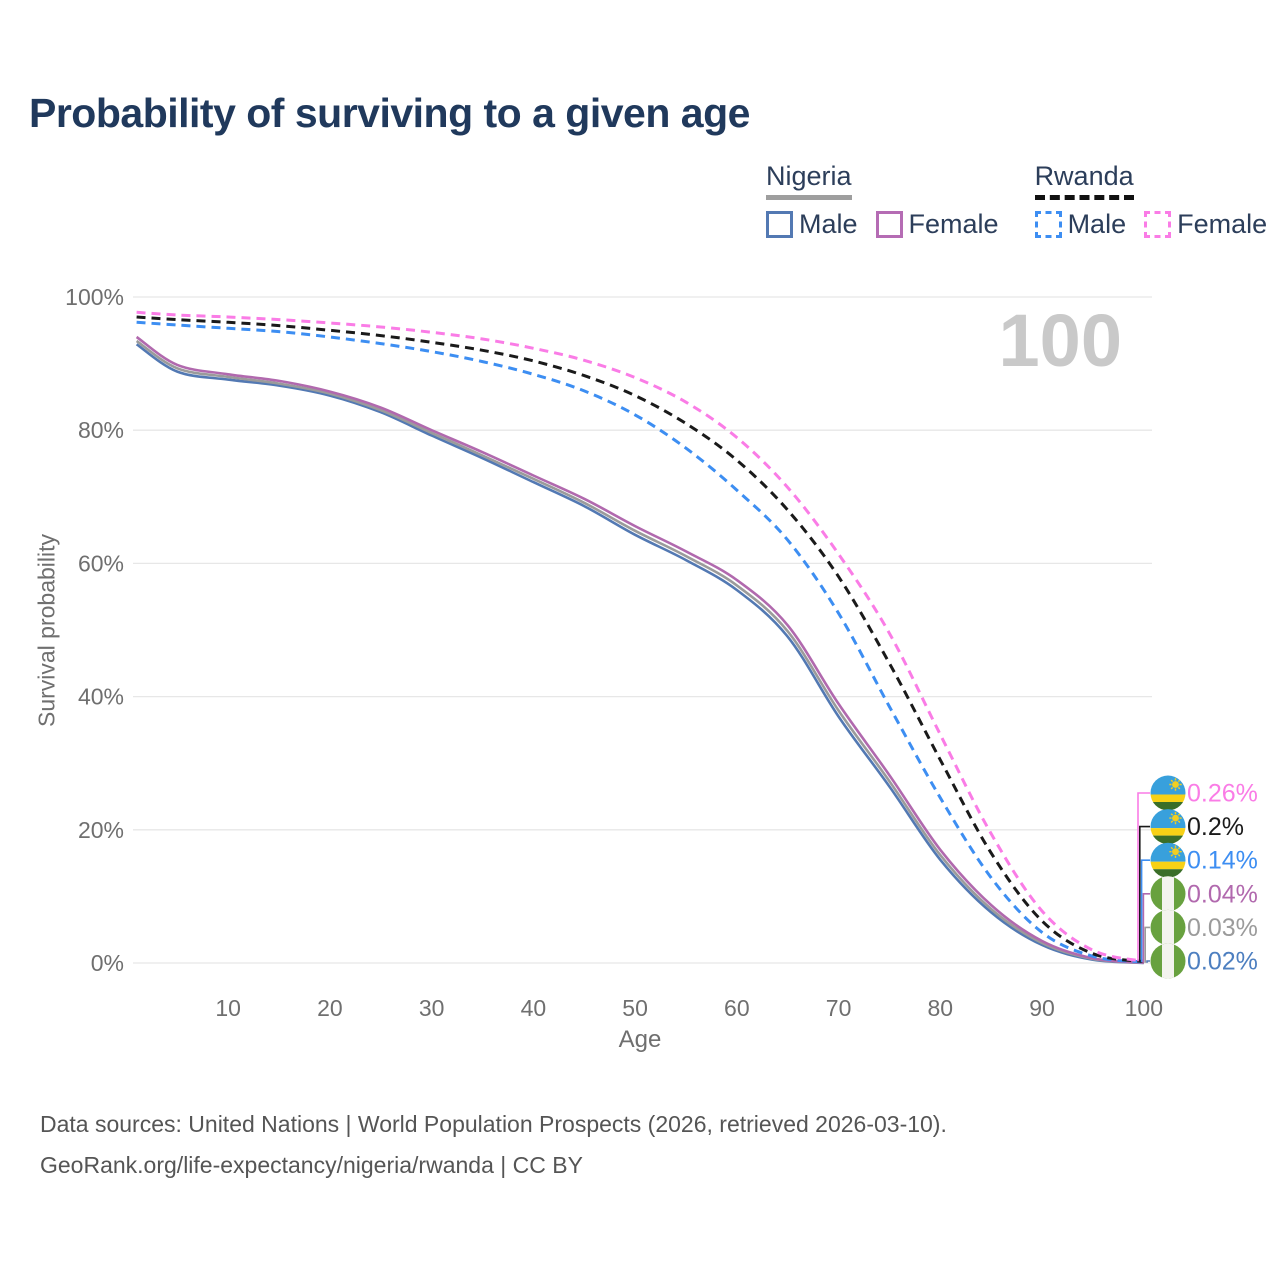  Describe the element at coordinates (941, 1008) in the screenshot. I see `x-tick-label: 80` at that location.